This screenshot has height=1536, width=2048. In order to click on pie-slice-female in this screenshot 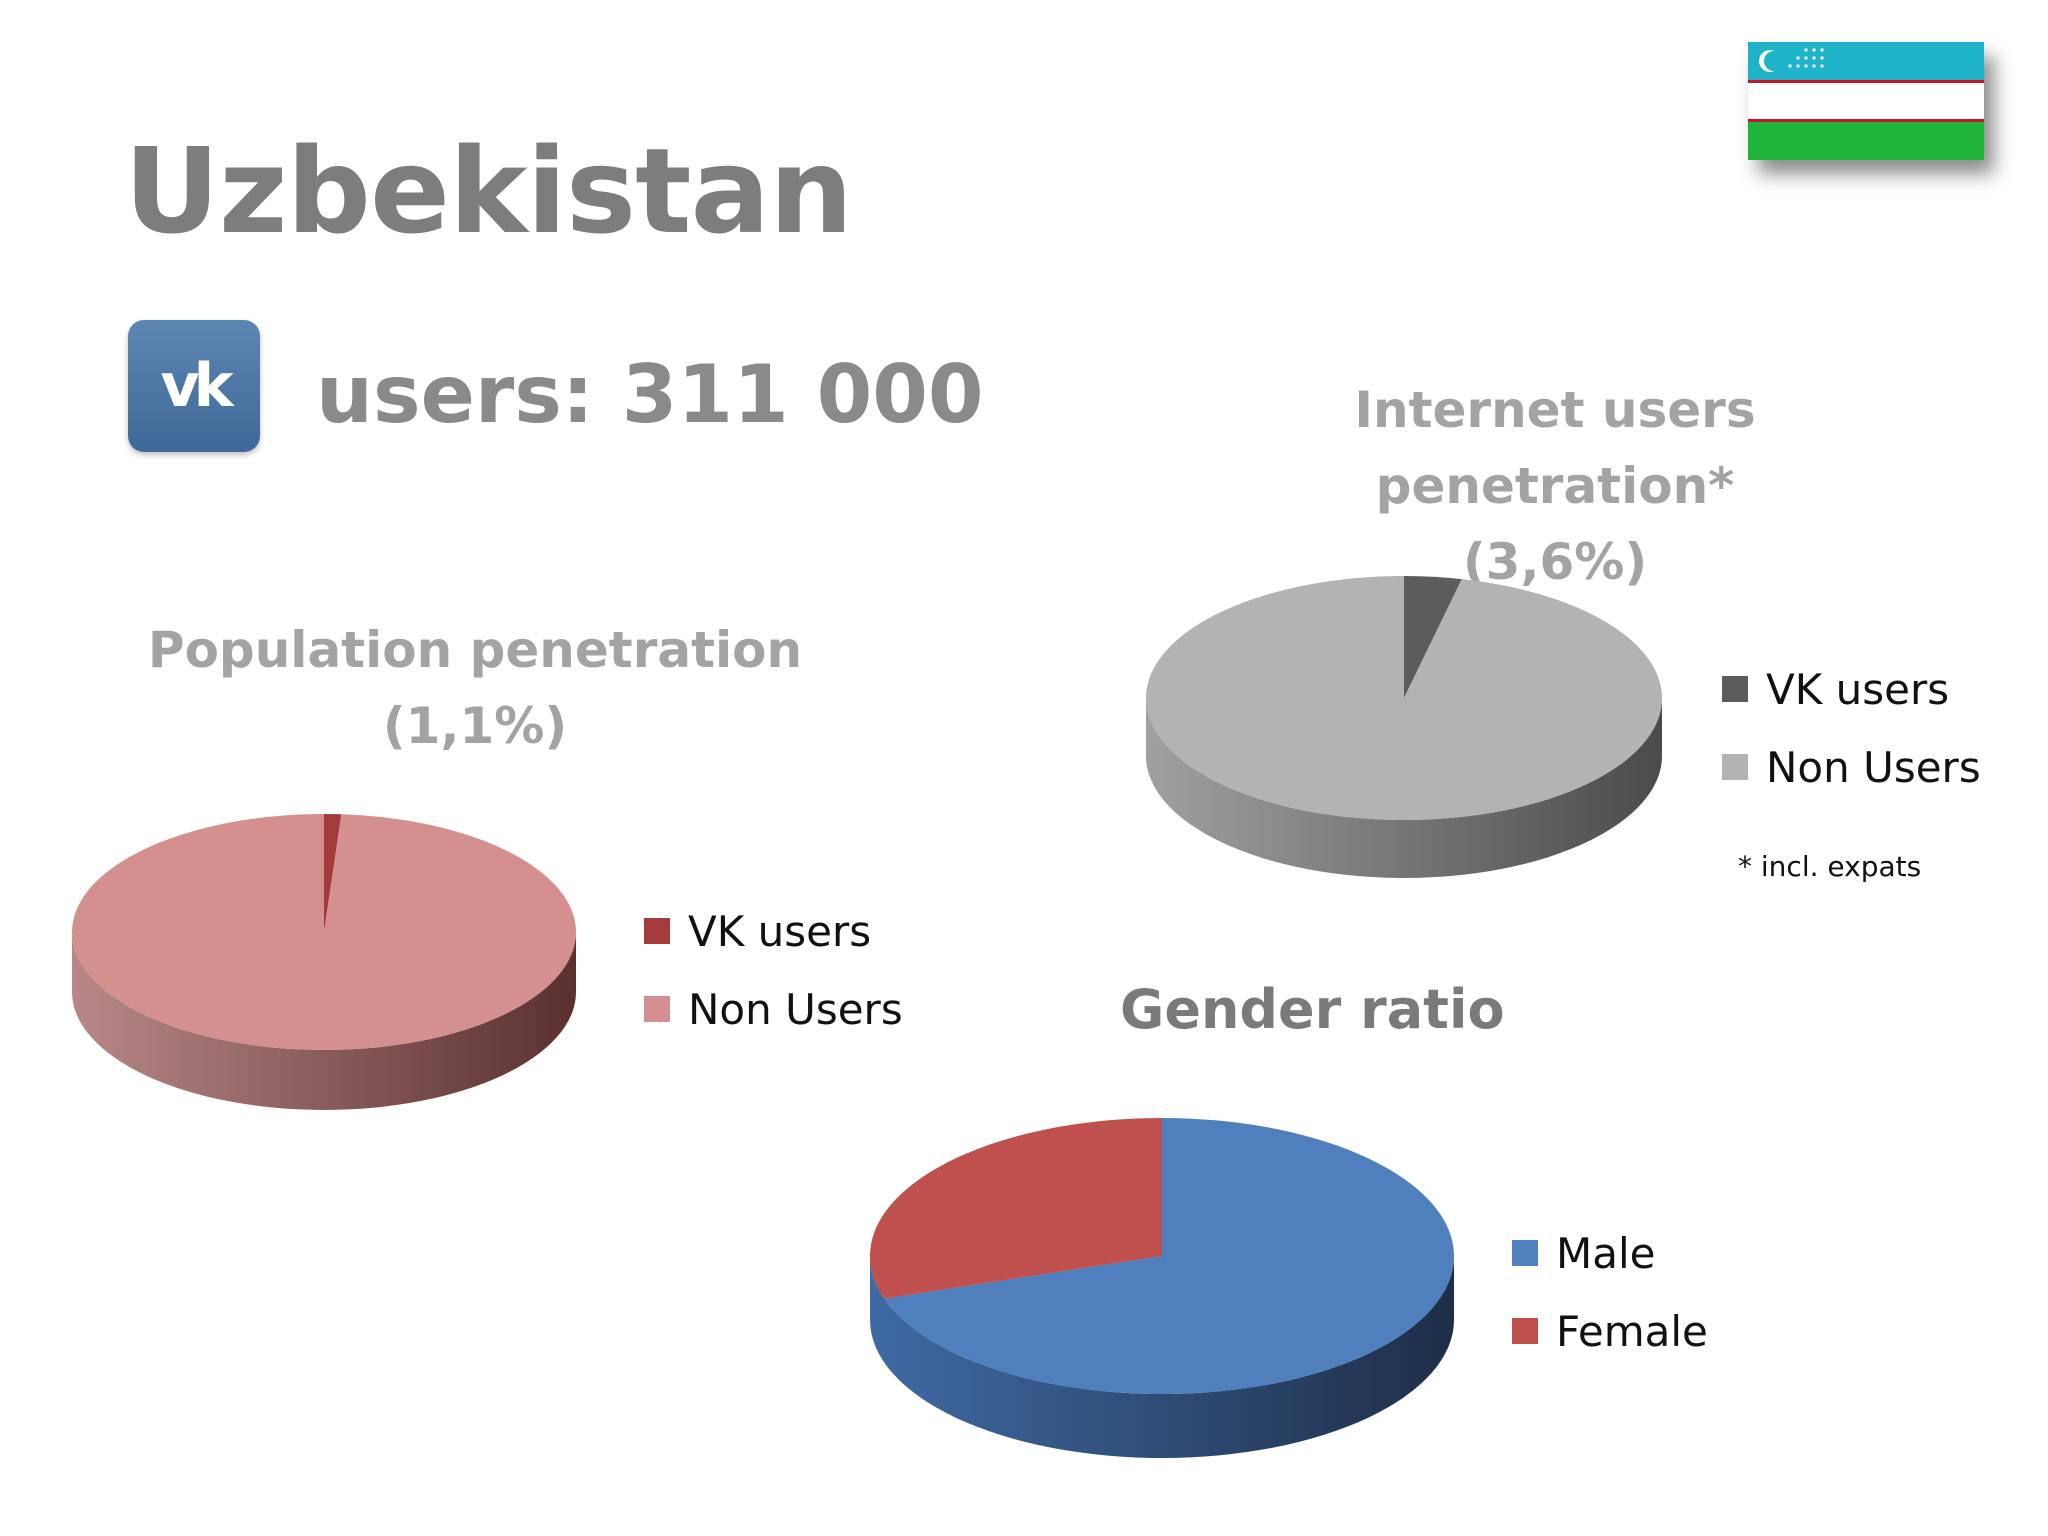, I will do `click(1016, 1208)`.